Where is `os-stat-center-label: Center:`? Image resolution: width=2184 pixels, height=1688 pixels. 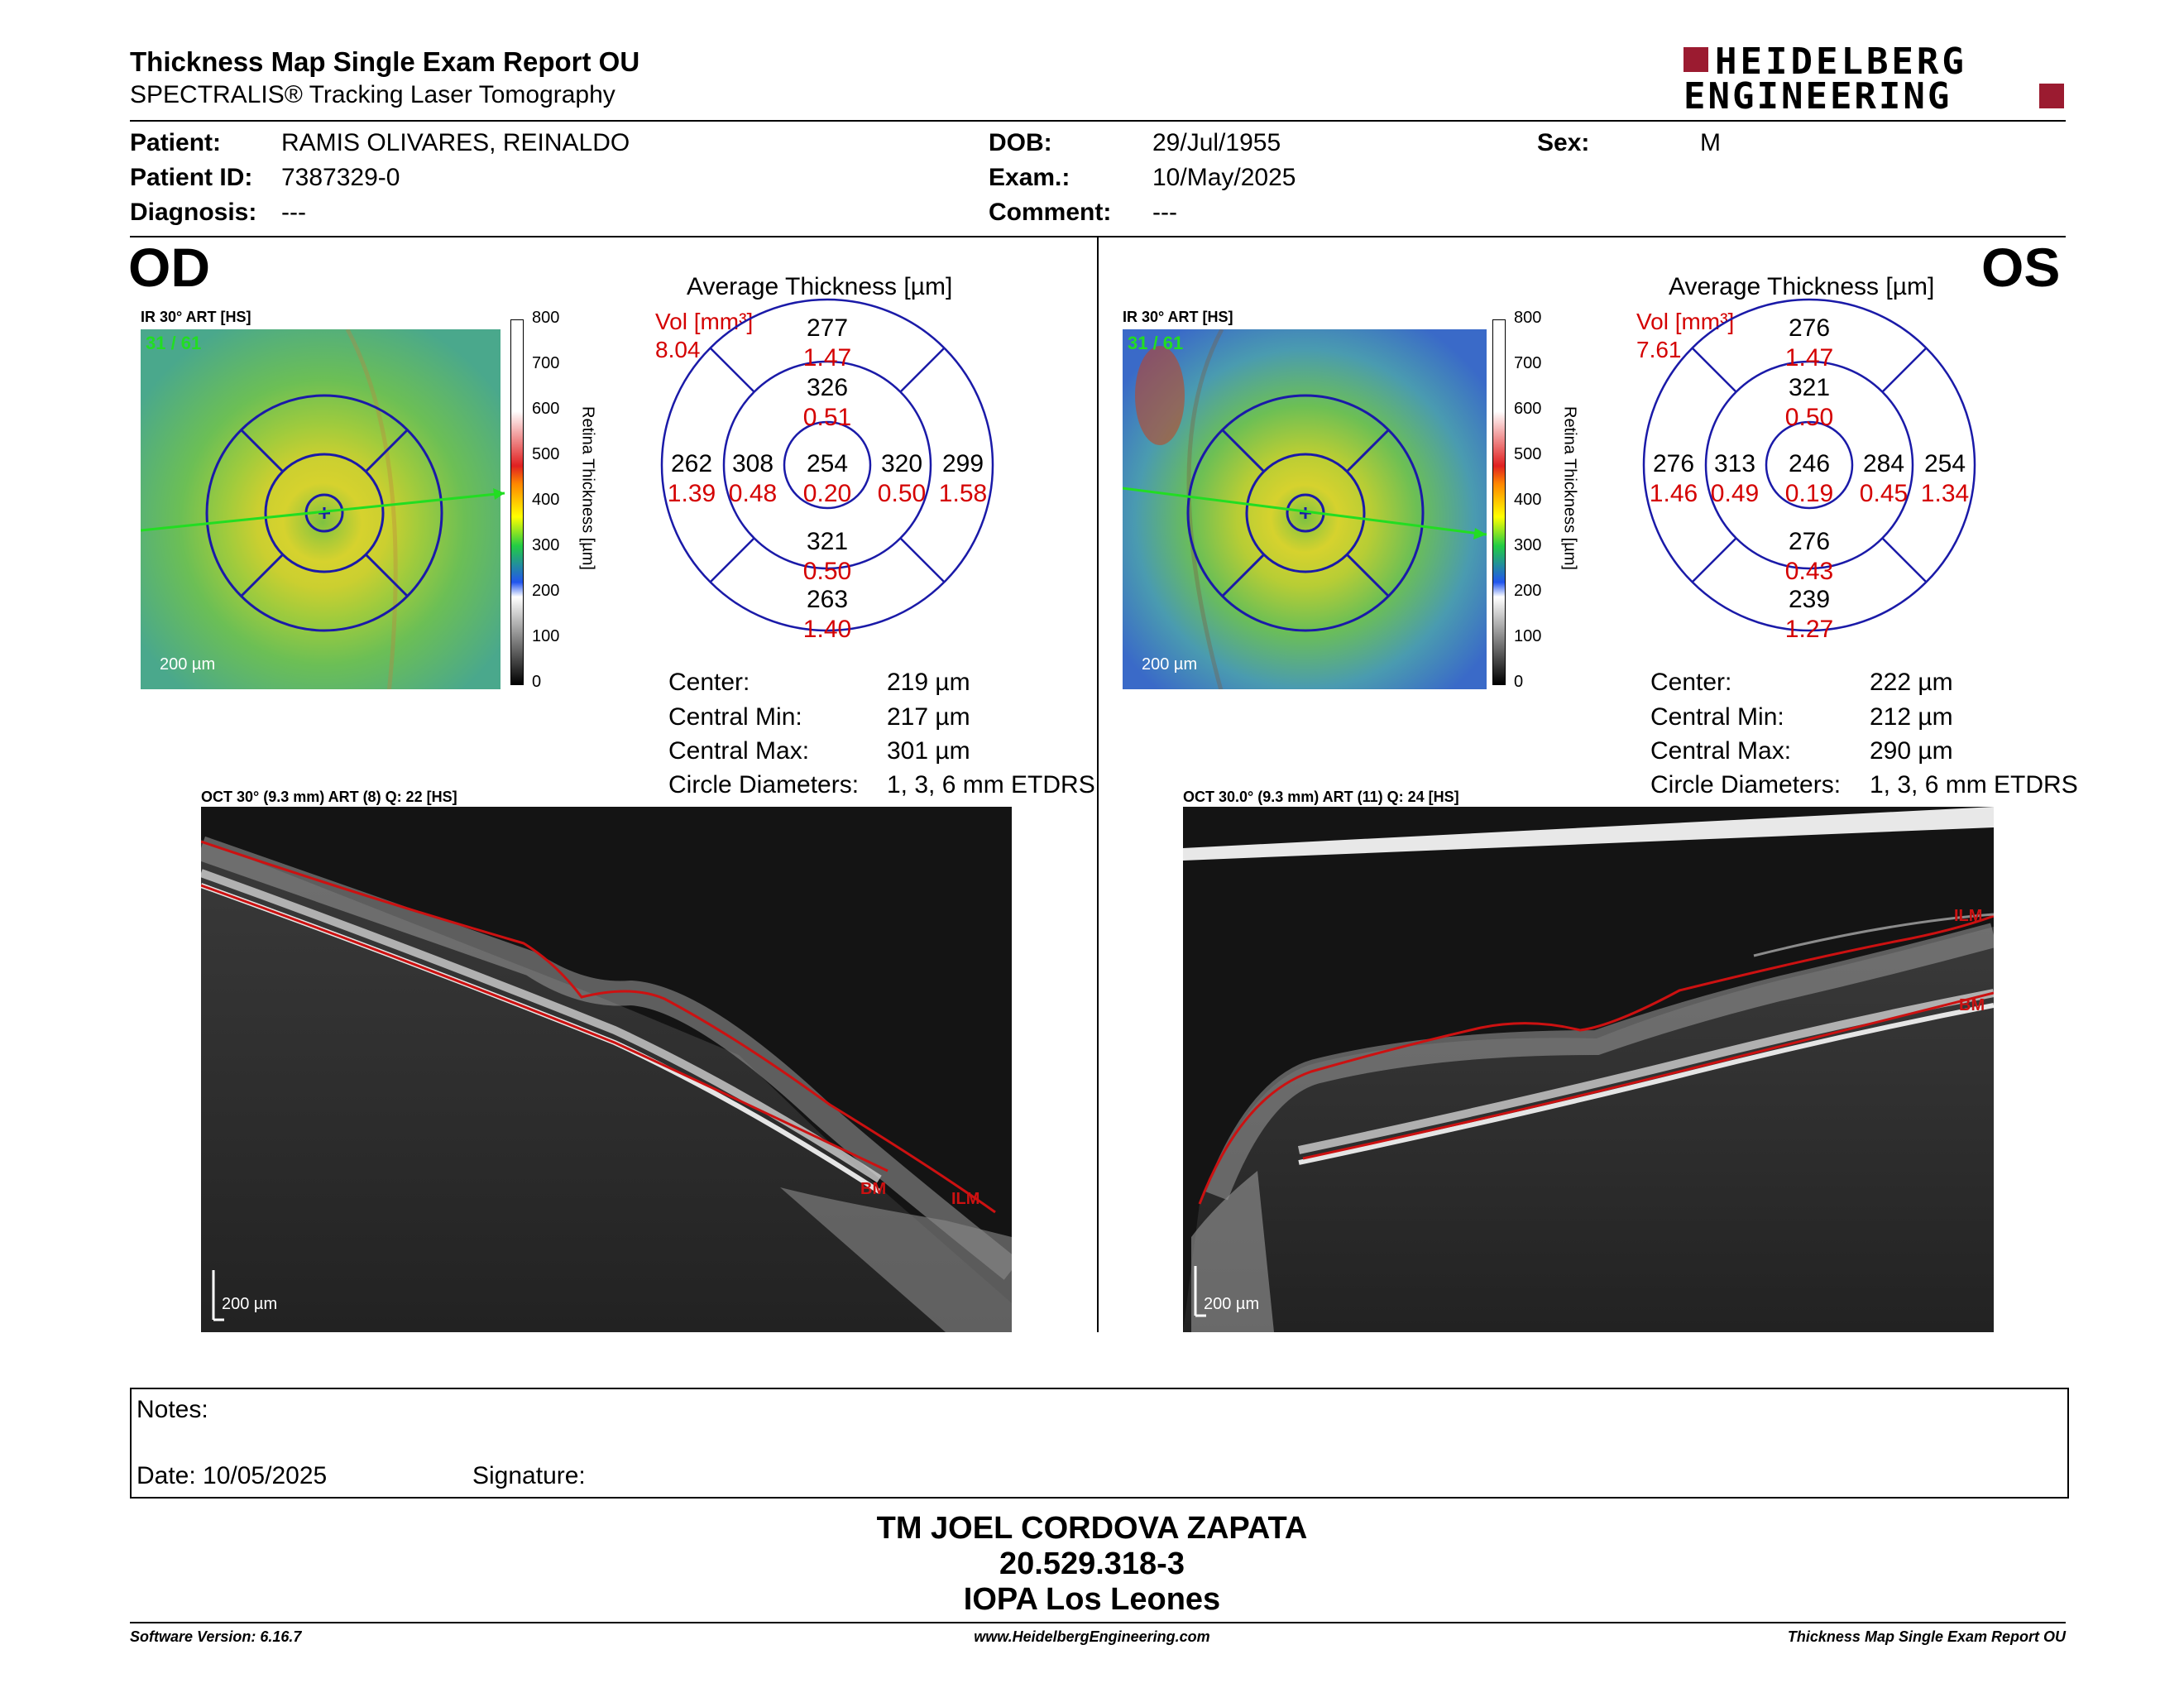 os-stat-center-label: Center: is located at coordinates (1691, 682).